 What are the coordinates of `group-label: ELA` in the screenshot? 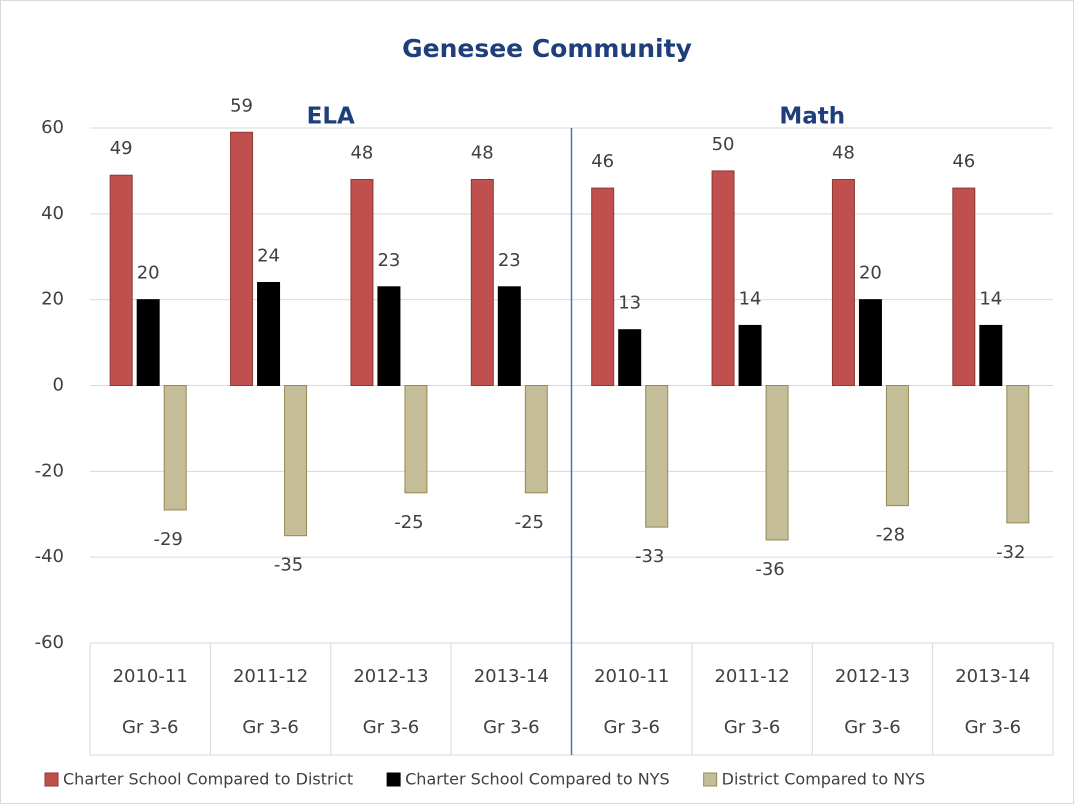 It's located at (331, 117).